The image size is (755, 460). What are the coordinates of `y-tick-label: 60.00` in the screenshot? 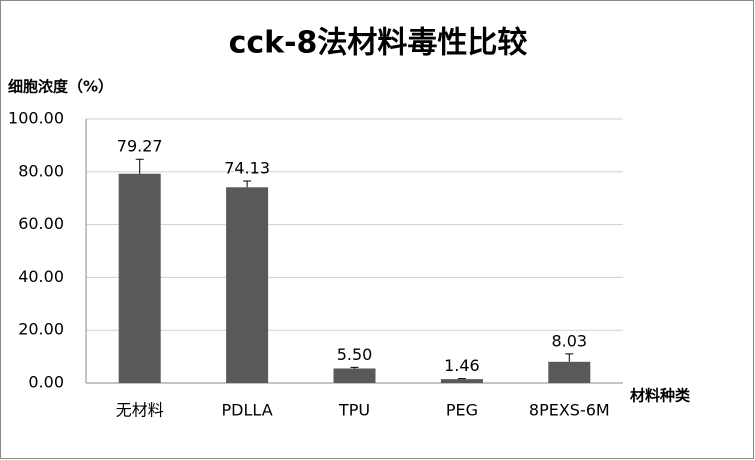 It's located at (41, 223).